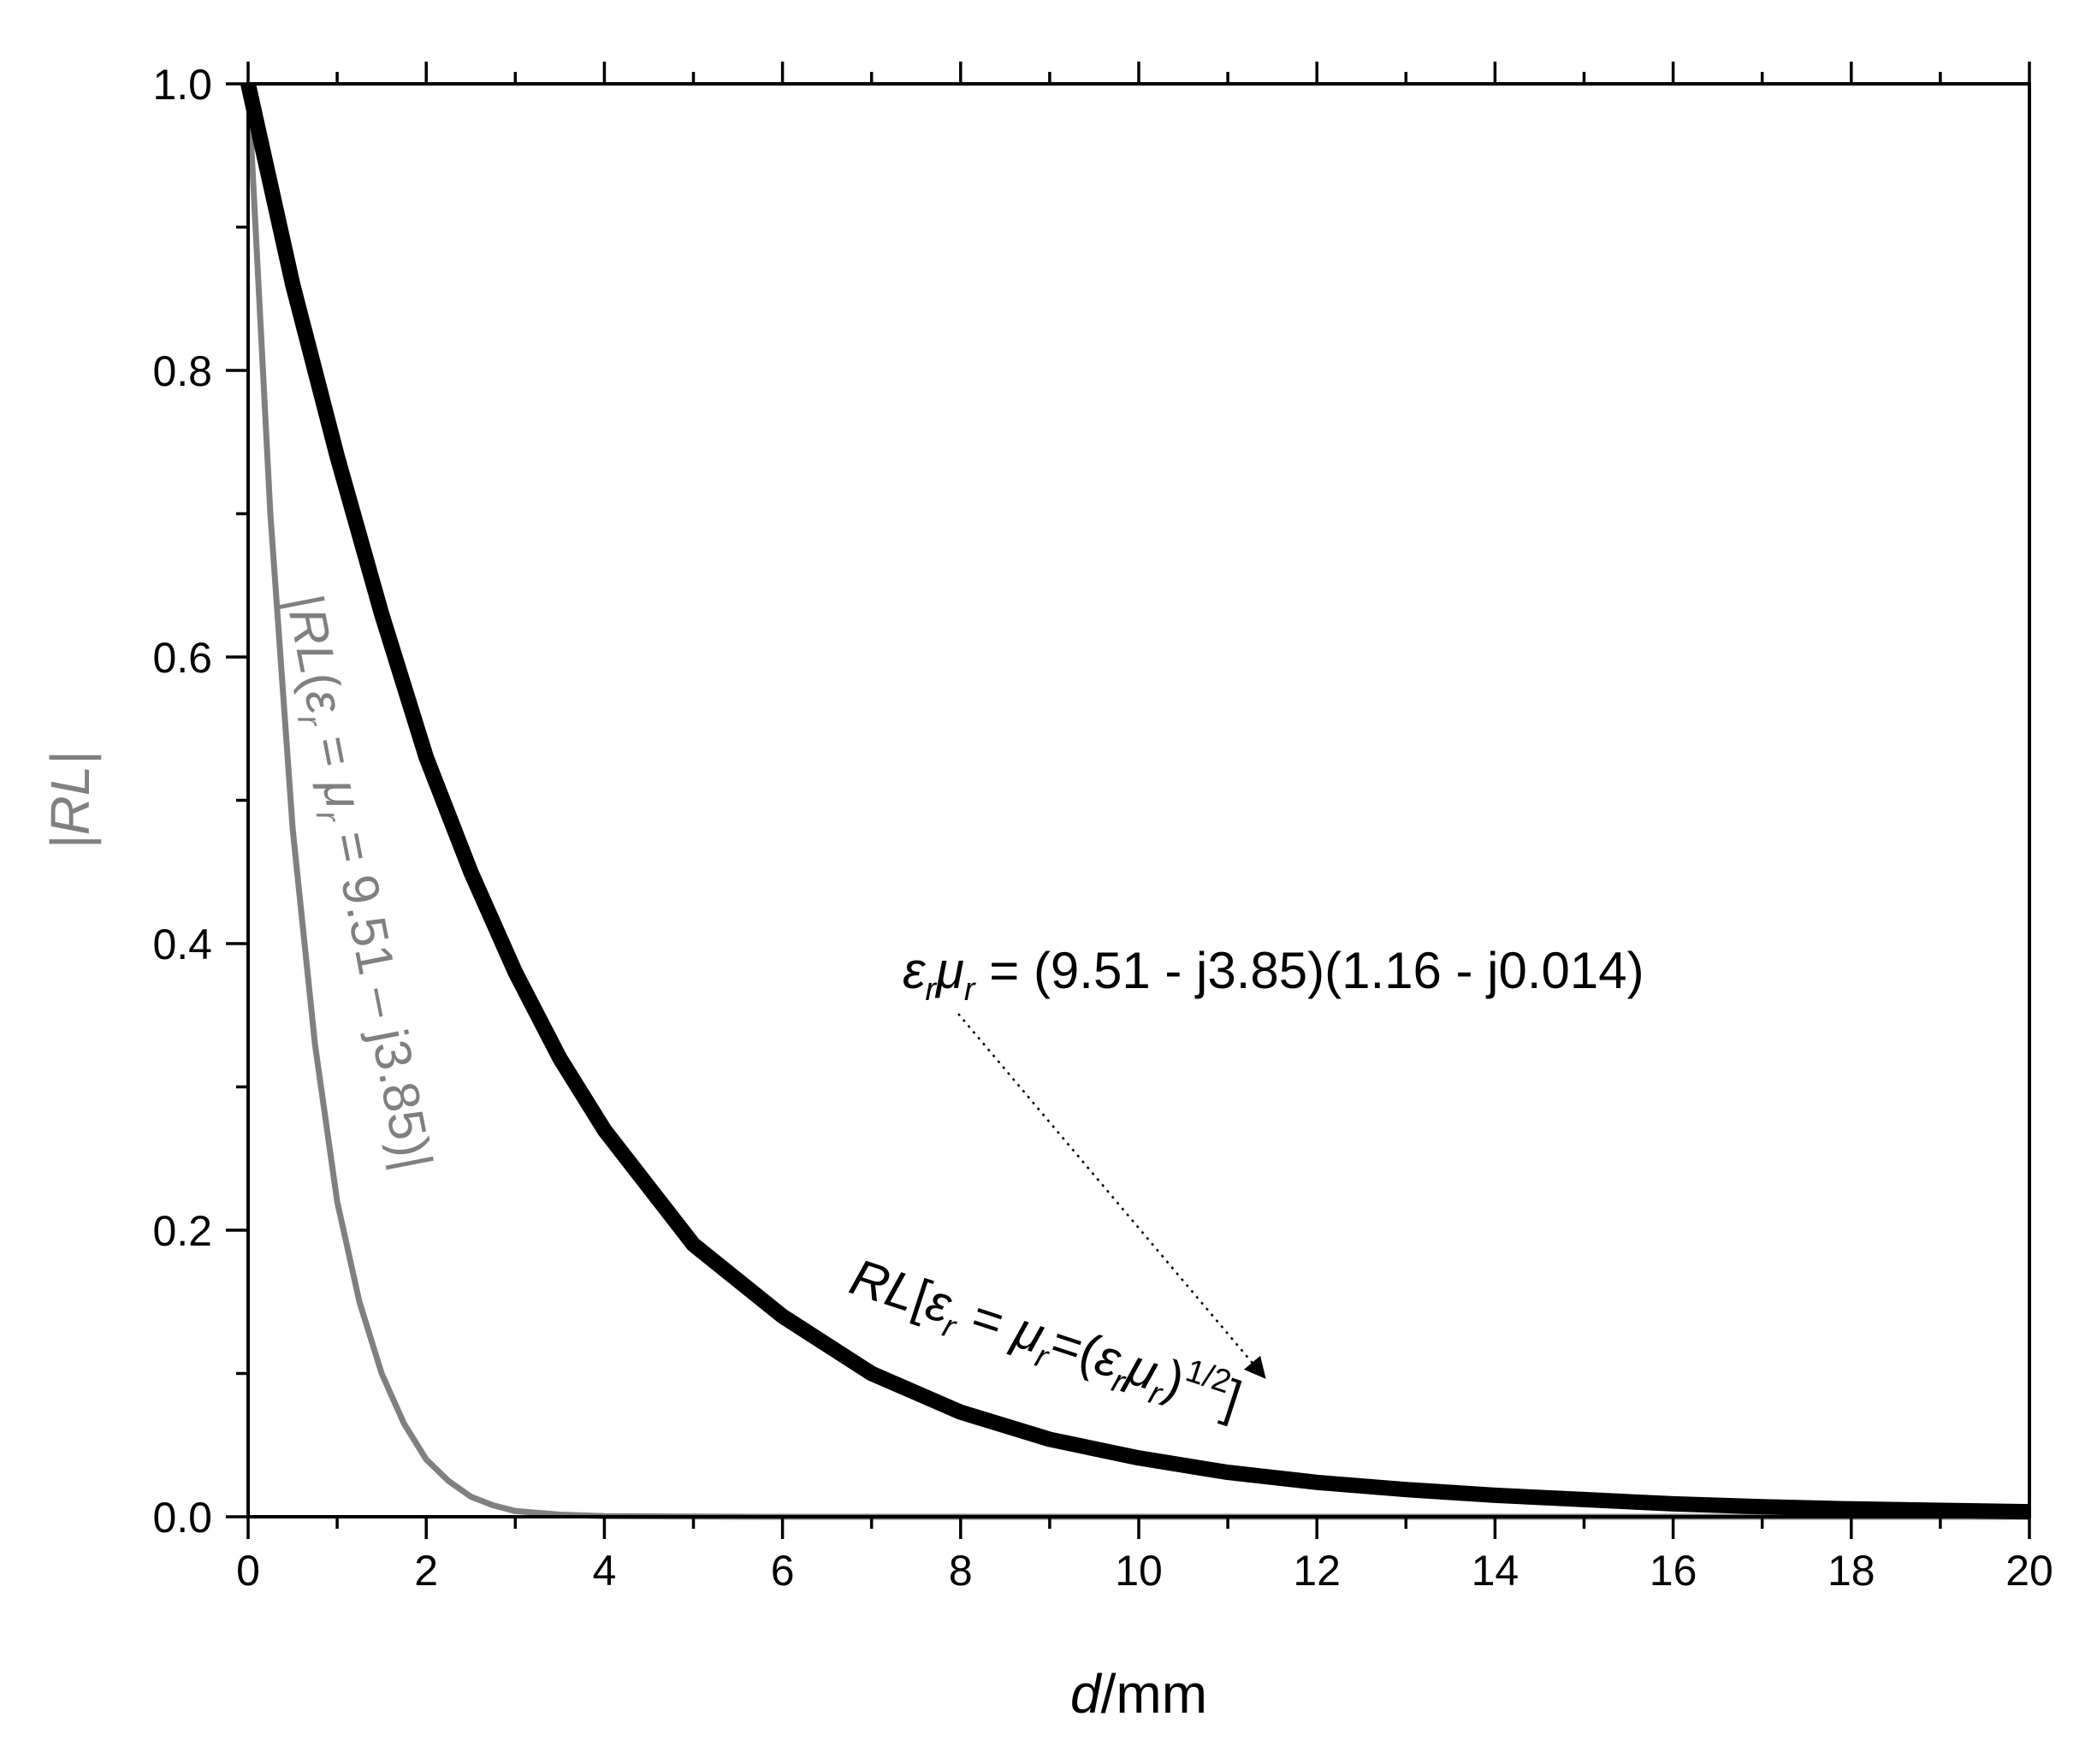 This screenshot has width=2091, height=1764. Describe the element at coordinates (1673, 1571) in the screenshot. I see `x-tick-label: 16` at that location.